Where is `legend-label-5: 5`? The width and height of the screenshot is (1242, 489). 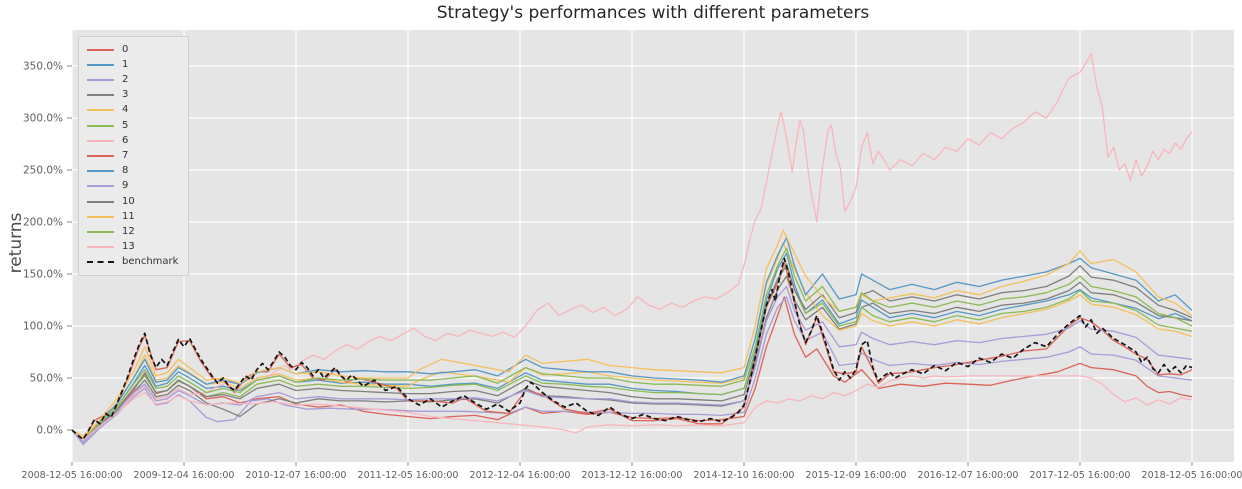
legend-label-5: 5 is located at coordinates (125, 125).